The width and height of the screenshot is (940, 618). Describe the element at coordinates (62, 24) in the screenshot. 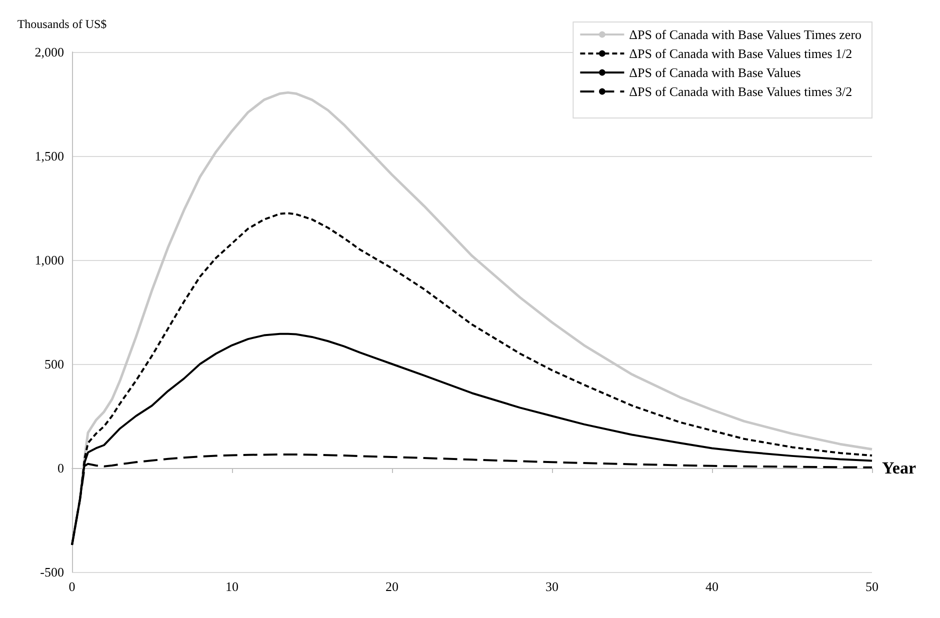

I see `y-axis-title: Thousands of US$` at that location.